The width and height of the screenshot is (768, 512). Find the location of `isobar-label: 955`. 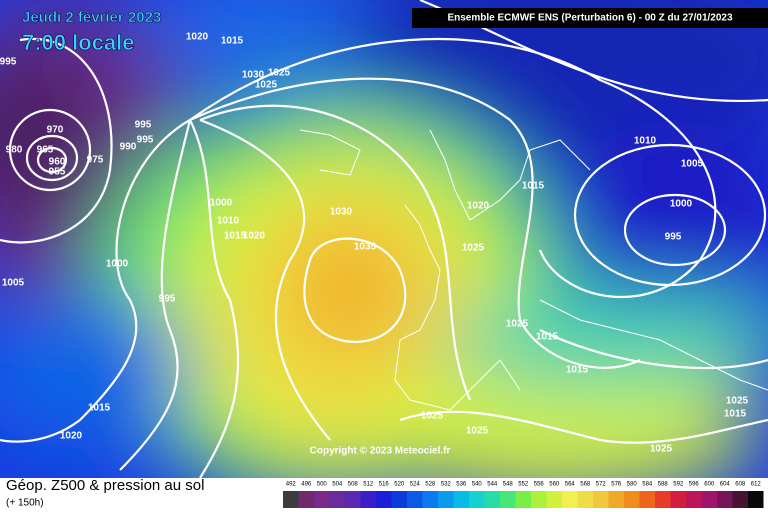

isobar-label: 955 is located at coordinates (57, 172).